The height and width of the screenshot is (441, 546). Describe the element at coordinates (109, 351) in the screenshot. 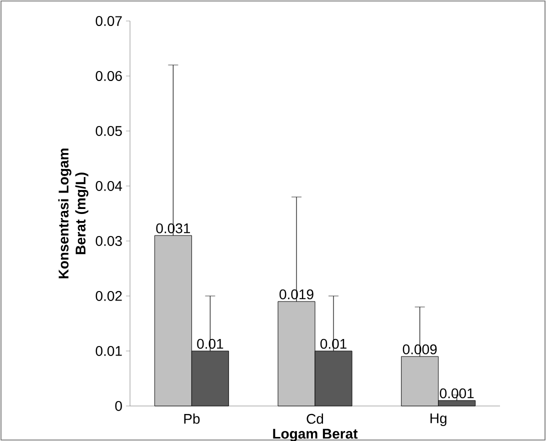

I see `y-tick-label: 0.01` at that location.